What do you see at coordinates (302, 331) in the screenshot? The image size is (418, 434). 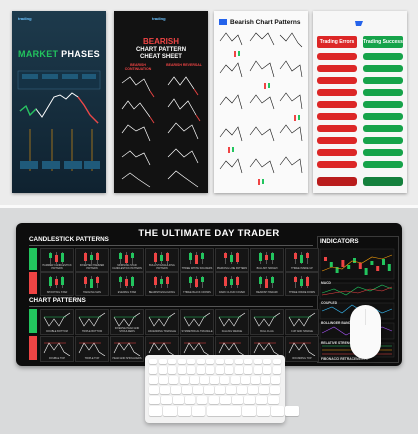 I see `pattern-caption: CUP AND HANDLE` at bounding box center [302, 331].